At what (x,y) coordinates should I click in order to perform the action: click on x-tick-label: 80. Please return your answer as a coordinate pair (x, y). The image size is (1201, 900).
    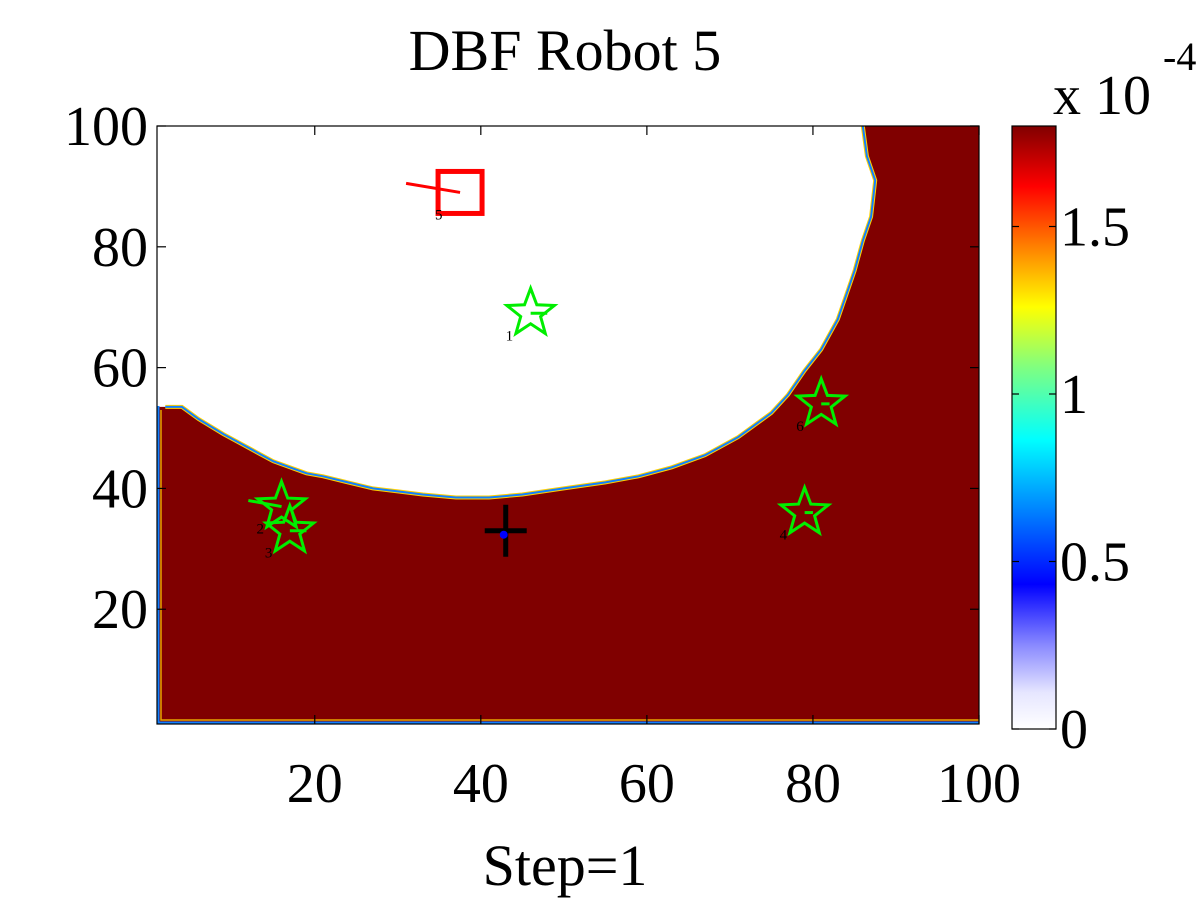
    Looking at the image, I should click on (813, 784).